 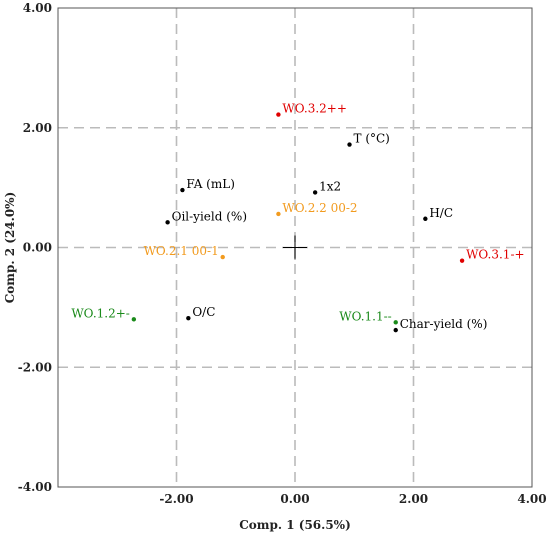 I want to click on data-point: T (°C), so click(x=368, y=139).